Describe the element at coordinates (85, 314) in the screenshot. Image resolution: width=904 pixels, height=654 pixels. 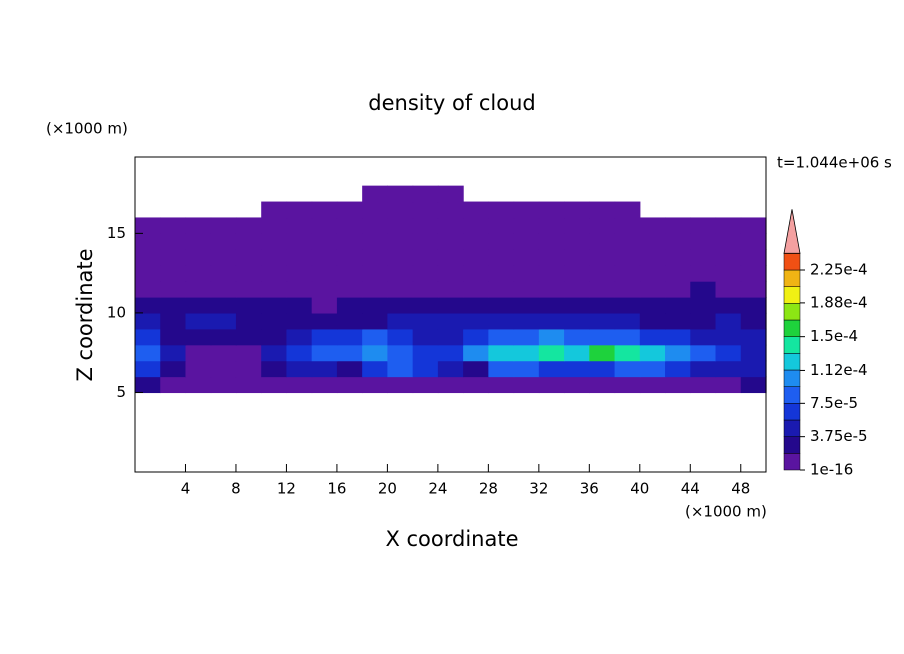
I see `y-axis-title: Z coordinate` at that location.